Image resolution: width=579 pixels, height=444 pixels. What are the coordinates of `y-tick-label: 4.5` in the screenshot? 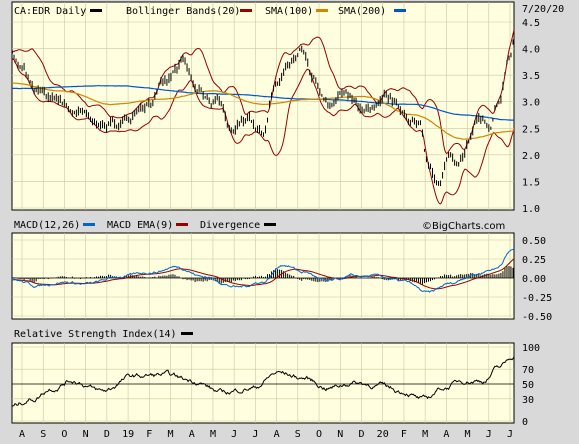 It's located at (531, 23).